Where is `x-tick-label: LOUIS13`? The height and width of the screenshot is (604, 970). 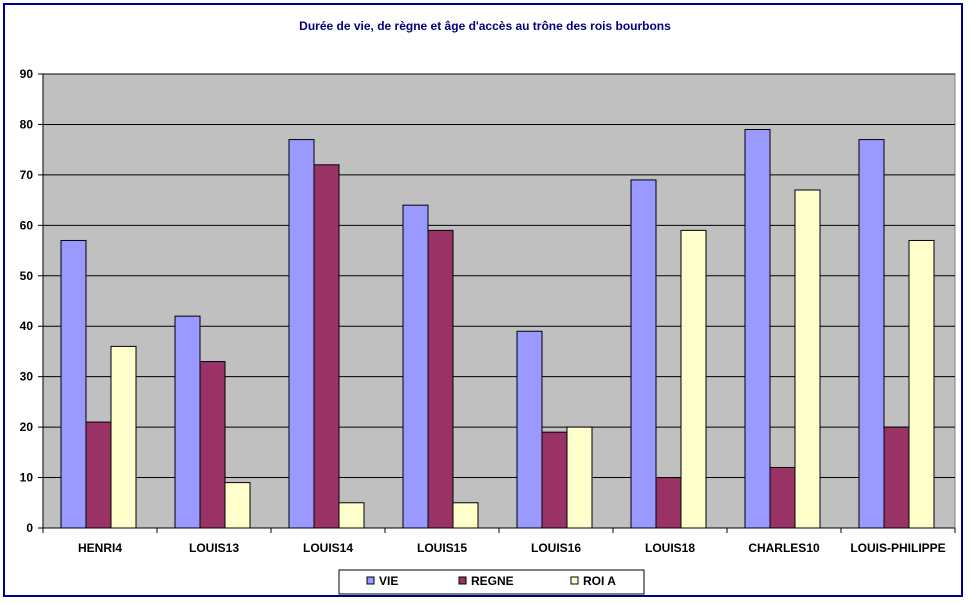
x-tick-label: LOUIS13 is located at coordinates (214, 548).